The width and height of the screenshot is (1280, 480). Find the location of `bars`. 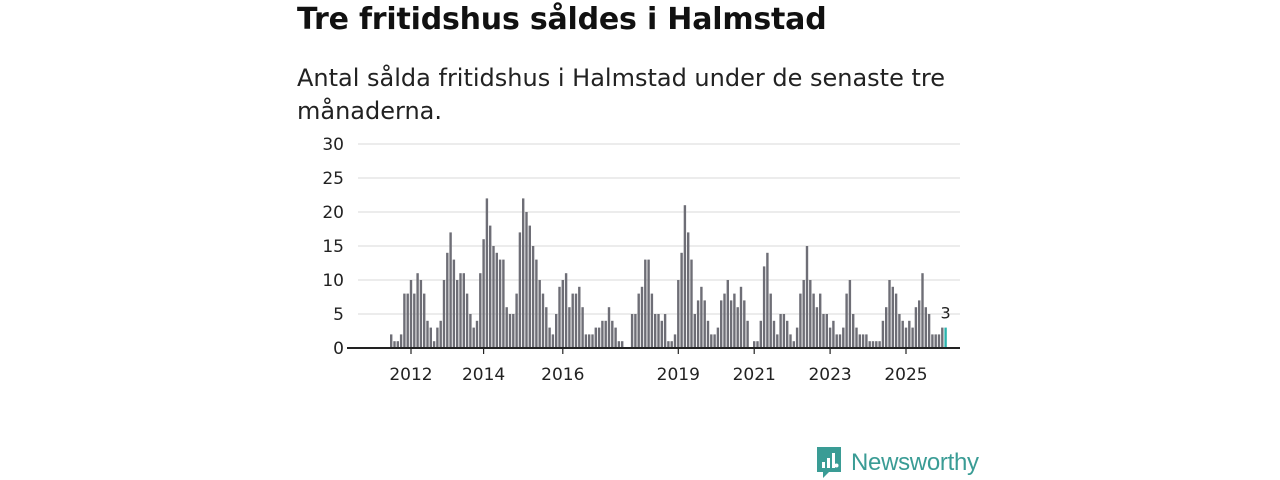

bars is located at coordinates (668, 273).